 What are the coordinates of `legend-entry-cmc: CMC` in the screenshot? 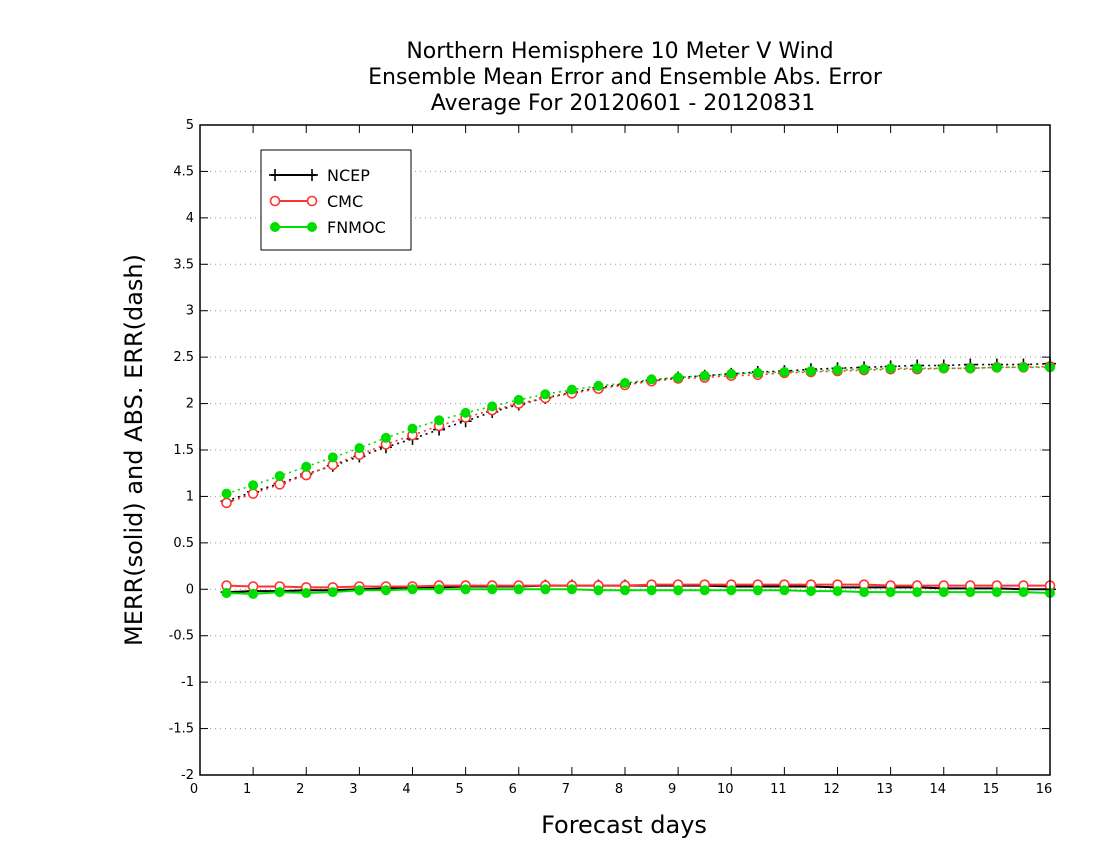 It's located at (316, 201).